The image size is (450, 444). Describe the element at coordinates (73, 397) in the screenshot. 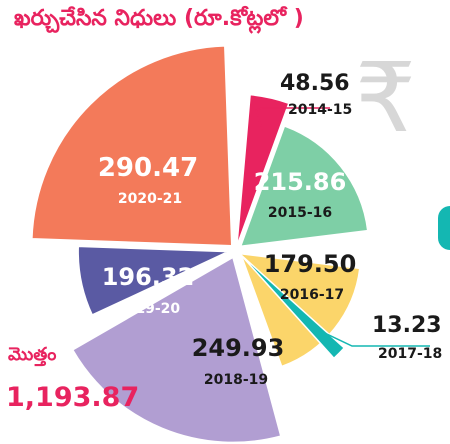

I see `total-value: 1,193.87` at that location.